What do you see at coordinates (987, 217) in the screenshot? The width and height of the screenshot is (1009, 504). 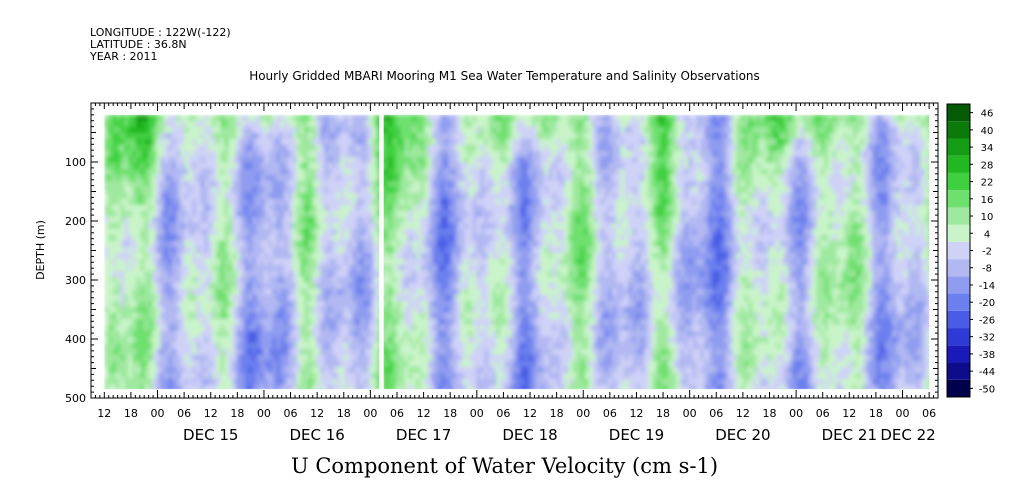 I see `colorbar-tick-label: 10` at bounding box center [987, 217].